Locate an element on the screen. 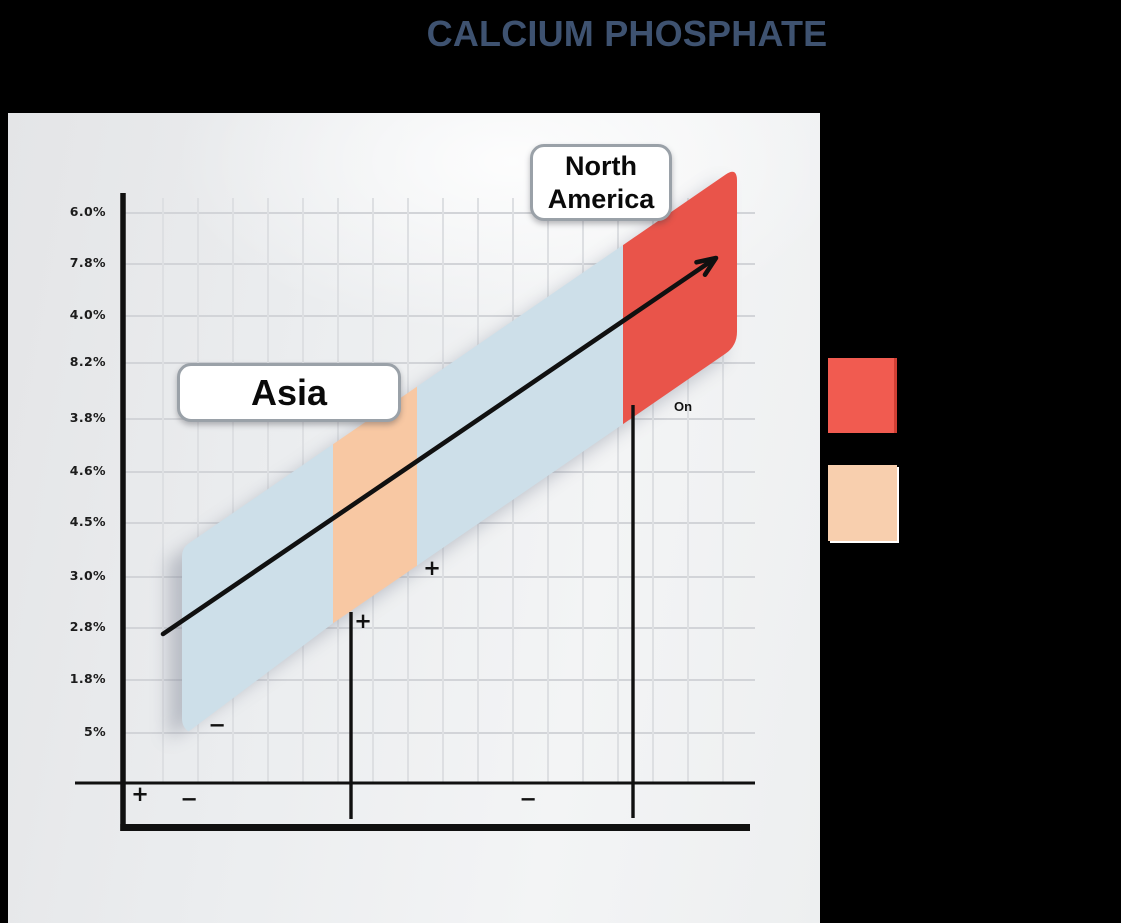 Image resolution: width=1121 pixels, height=923 pixels. y-tick-label: 6.0% is located at coordinates (87, 211).